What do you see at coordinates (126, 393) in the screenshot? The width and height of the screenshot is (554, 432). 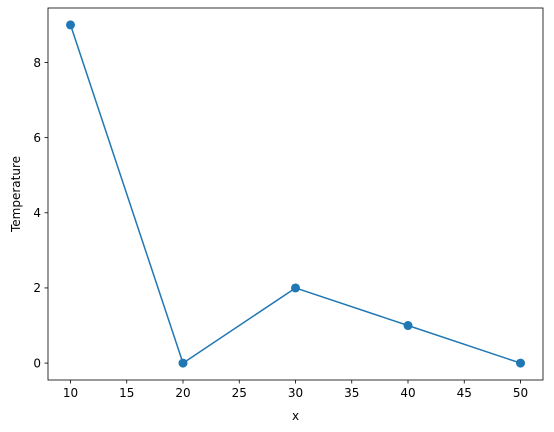 I see `x-tick-label: 15` at bounding box center [126, 393].